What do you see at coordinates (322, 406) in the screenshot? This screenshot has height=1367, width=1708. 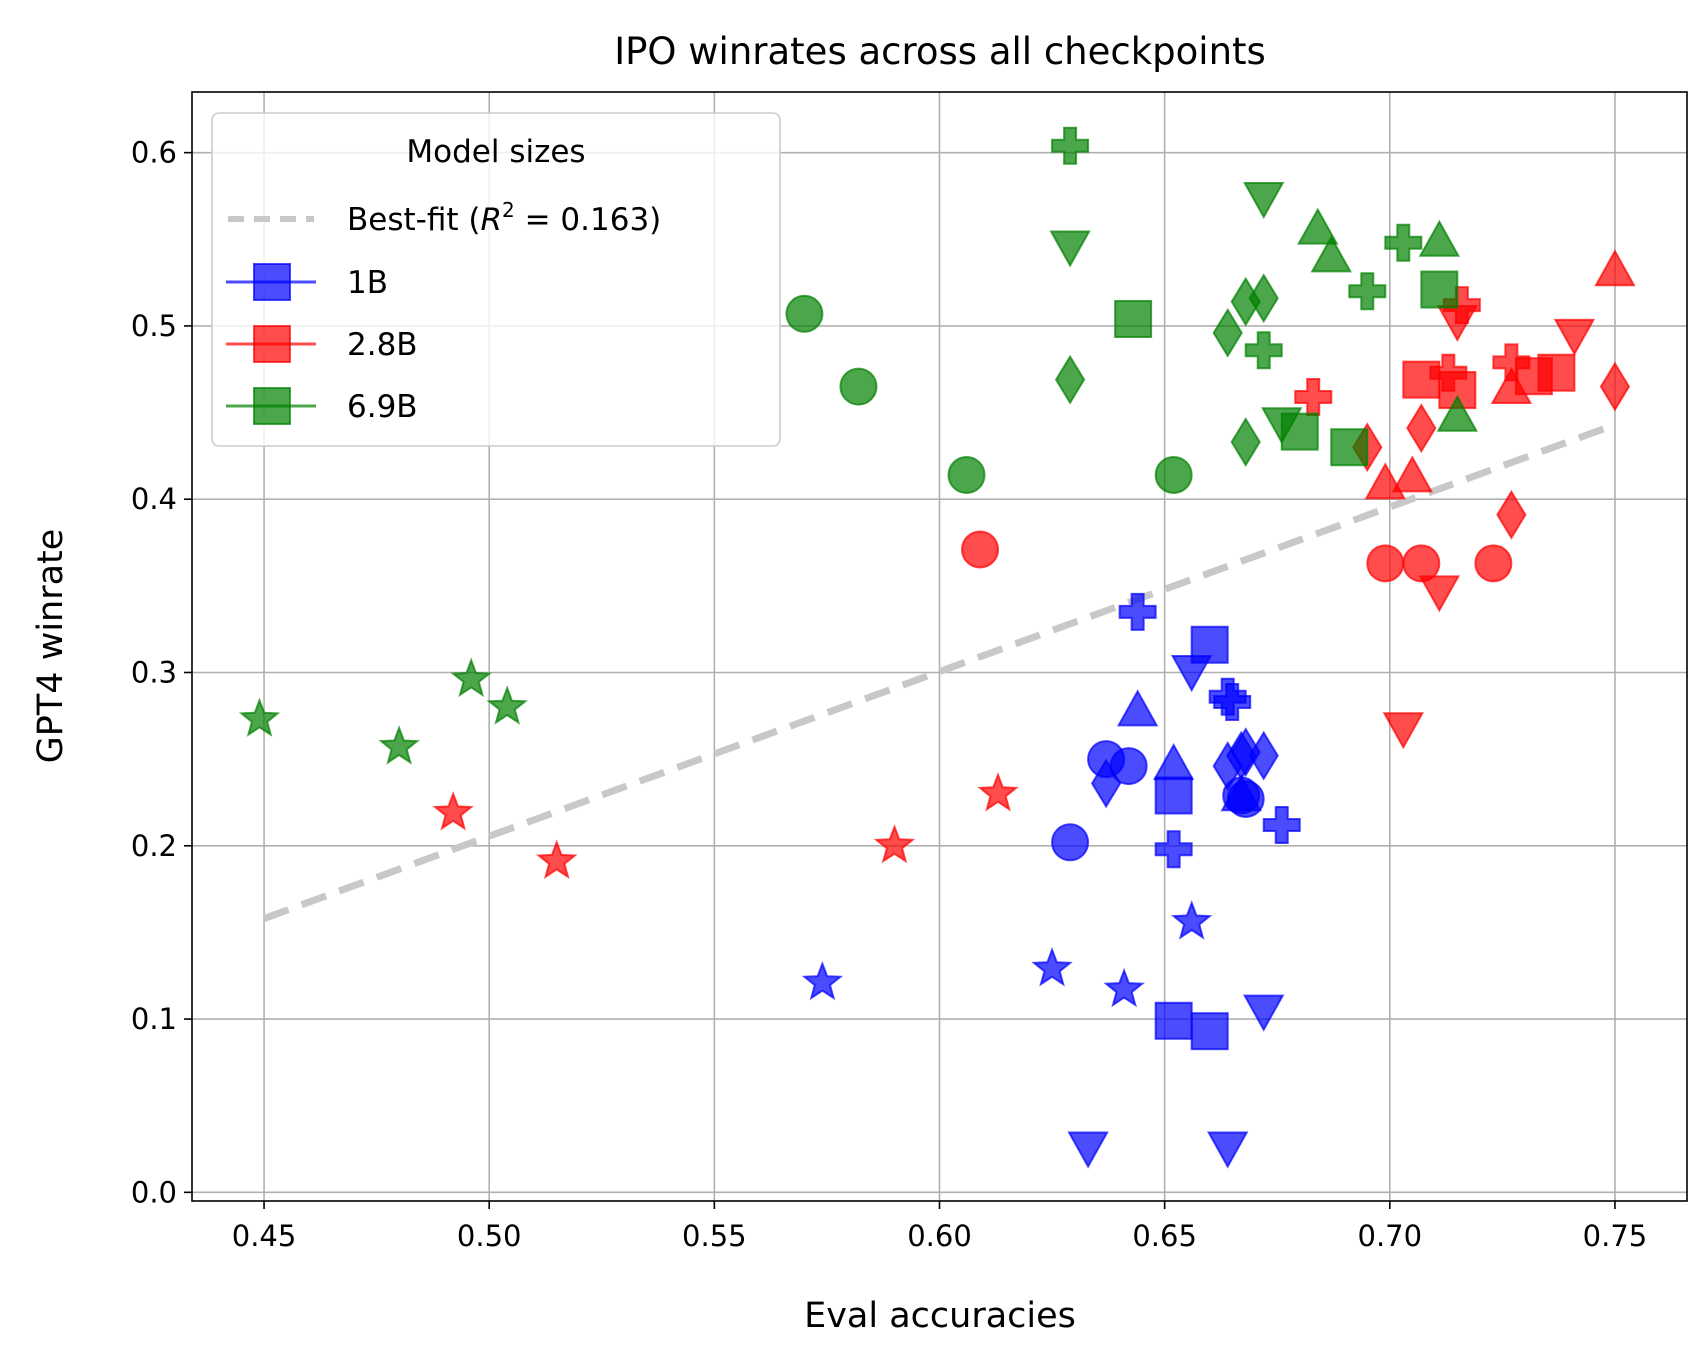 I see `legend-entry-6-9b: 6.9B` at bounding box center [322, 406].